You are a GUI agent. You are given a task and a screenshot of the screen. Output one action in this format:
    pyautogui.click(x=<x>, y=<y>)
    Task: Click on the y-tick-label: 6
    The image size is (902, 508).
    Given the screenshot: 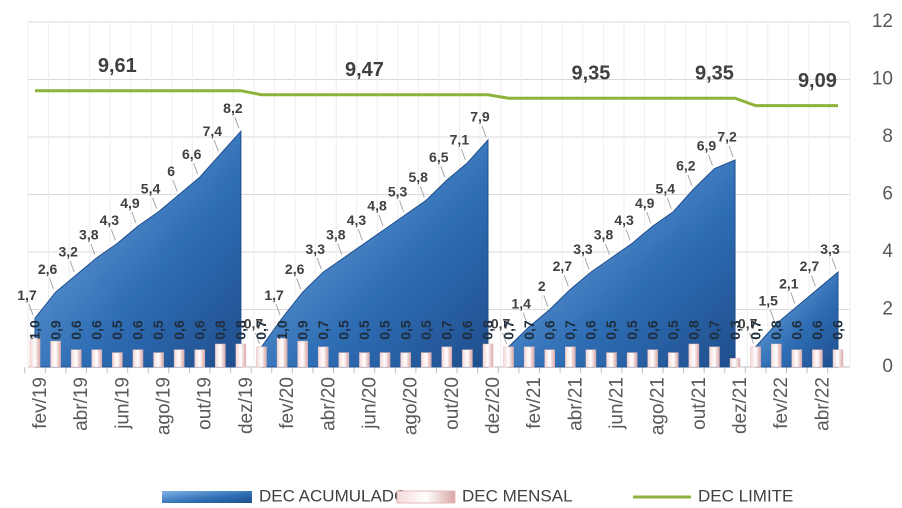 What is the action you would take?
    pyautogui.click(x=887, y=194)
    